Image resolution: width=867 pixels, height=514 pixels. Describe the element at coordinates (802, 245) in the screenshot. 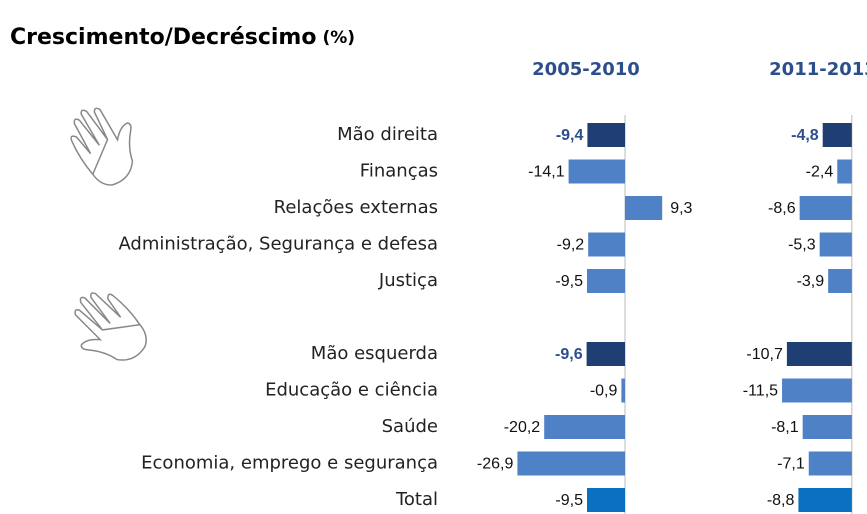

I see `value-label: -5,3` at that location.